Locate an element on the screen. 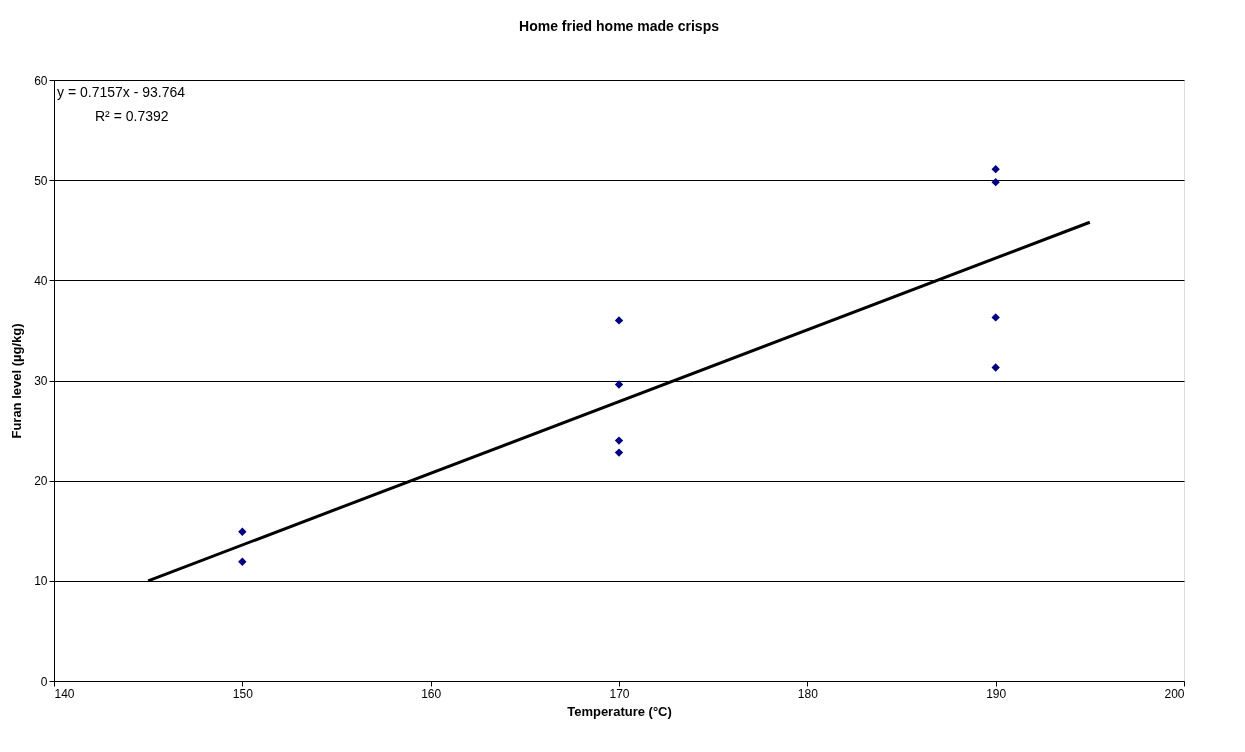  y-tick-label: 50 is located at coordinates (41, 180).